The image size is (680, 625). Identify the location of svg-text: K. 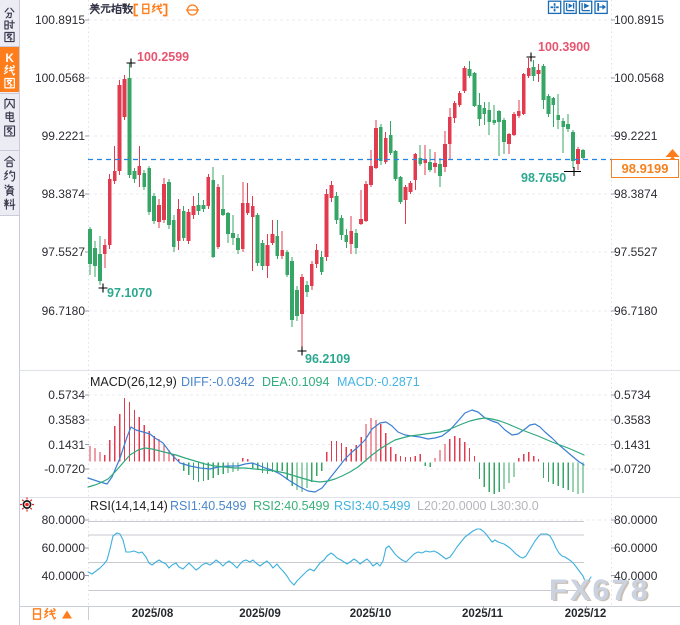
(9, 58).